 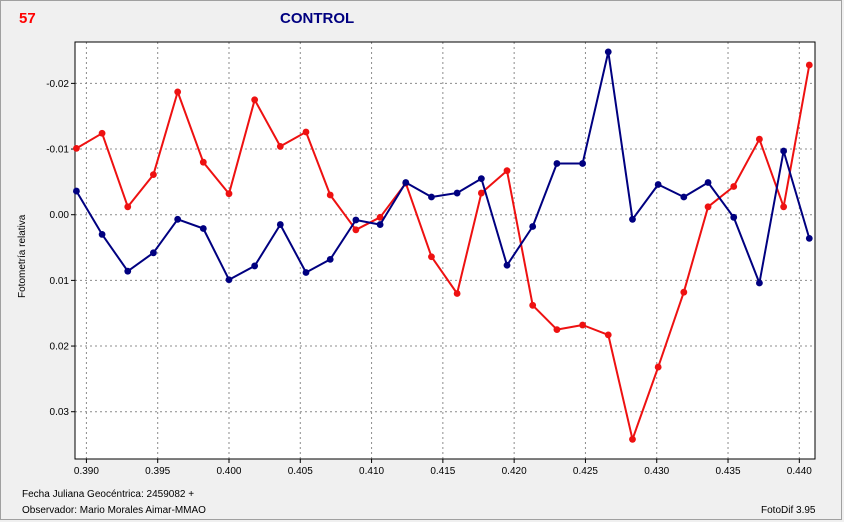 I want to click on x-tick-label: 0.390, so click(x=86, y=471).